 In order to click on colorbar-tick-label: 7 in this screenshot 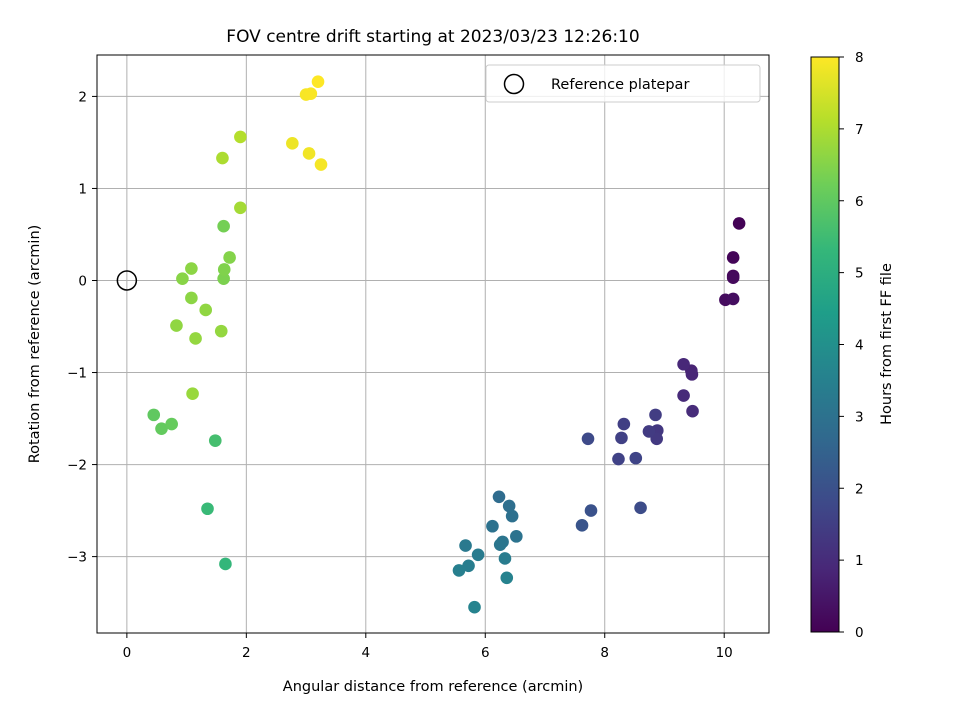, I will do `click(859, 130)`.